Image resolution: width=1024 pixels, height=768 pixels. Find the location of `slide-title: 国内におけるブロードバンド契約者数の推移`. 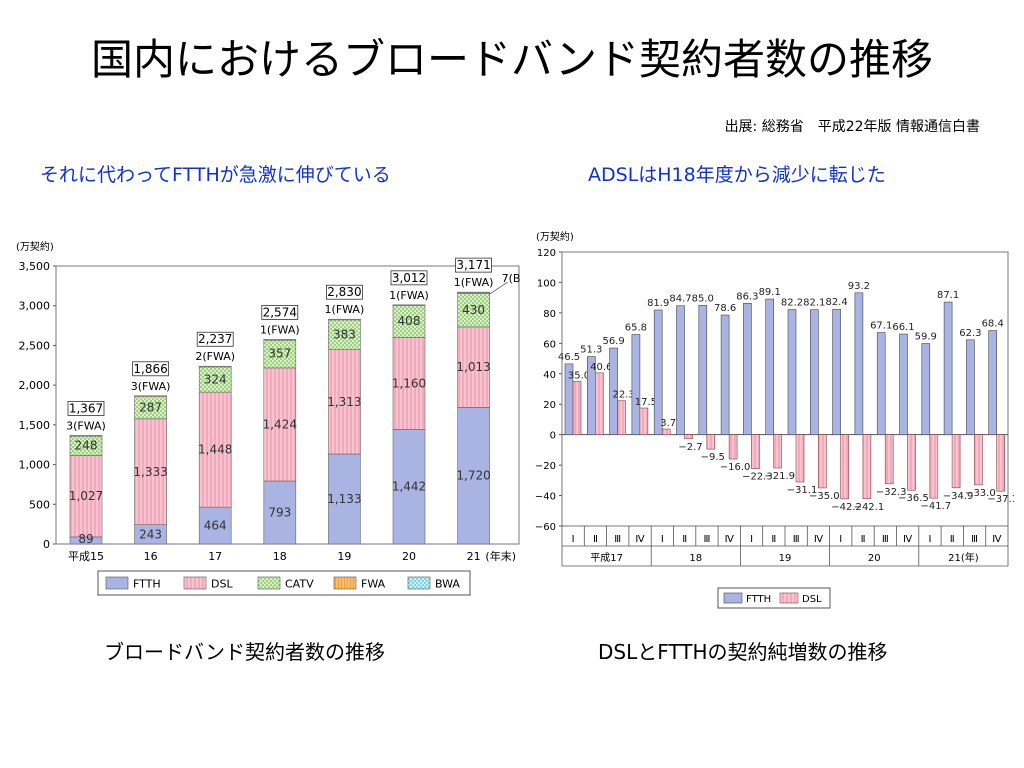

slide-title: 国内におけるブロードバンド契約者数の推移 is located at coordinates (512, 59).